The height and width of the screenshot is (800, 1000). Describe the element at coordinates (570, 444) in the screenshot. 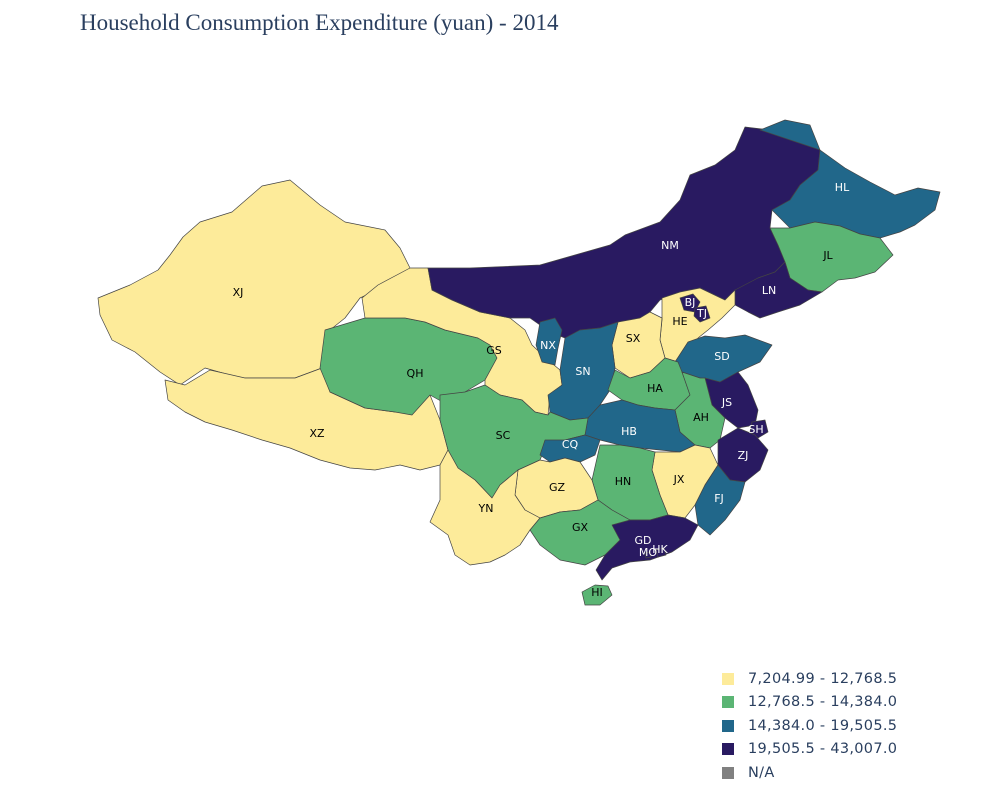

I see `province-label-CQ: CQ` at that location.